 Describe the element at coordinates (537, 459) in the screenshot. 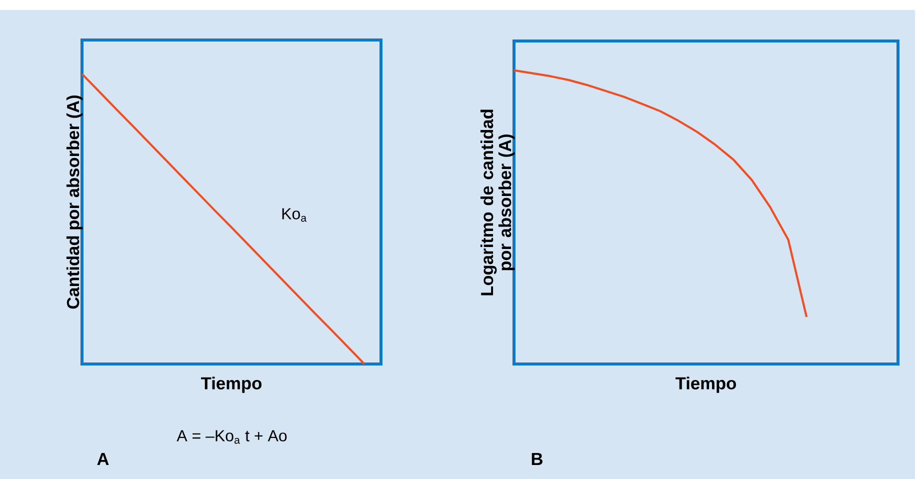

I see `text: B` at that location.